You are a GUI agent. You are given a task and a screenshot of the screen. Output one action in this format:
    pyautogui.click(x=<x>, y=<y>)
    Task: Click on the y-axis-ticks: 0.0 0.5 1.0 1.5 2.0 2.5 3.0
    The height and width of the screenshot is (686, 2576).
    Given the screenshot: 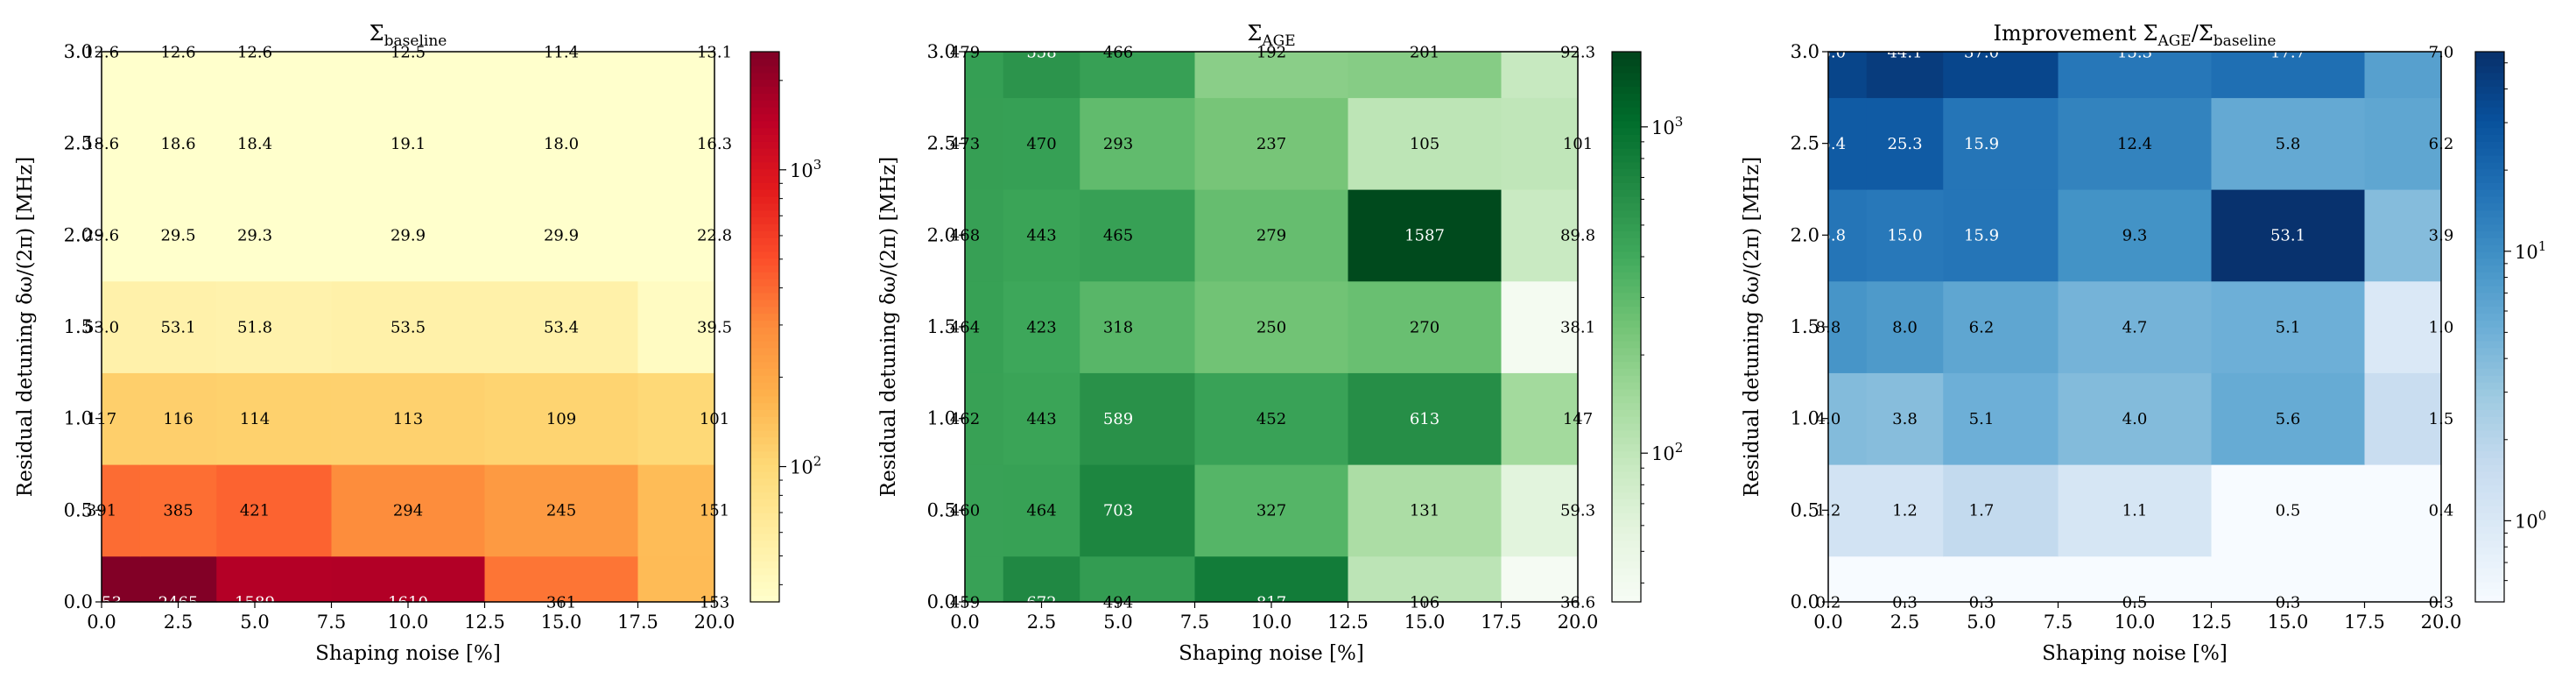 What is the action you would take?
    pyautogui.click(x=83, y=327)
    